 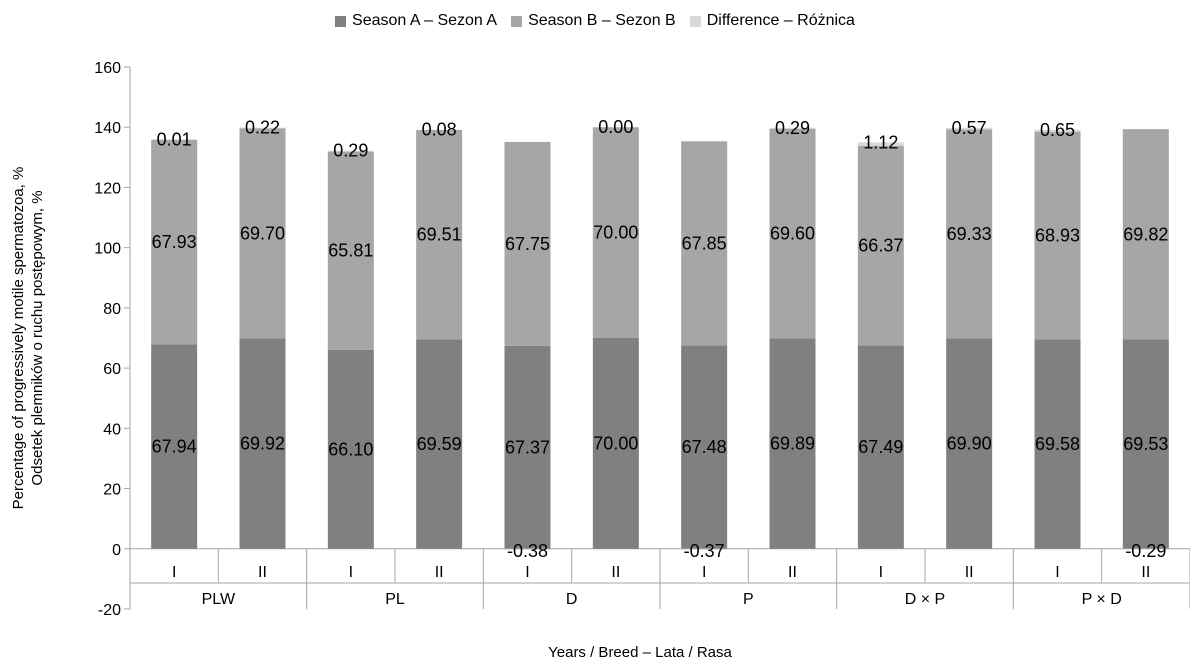 I want to click on data-label: 67.48, so click(x=704, y=447).